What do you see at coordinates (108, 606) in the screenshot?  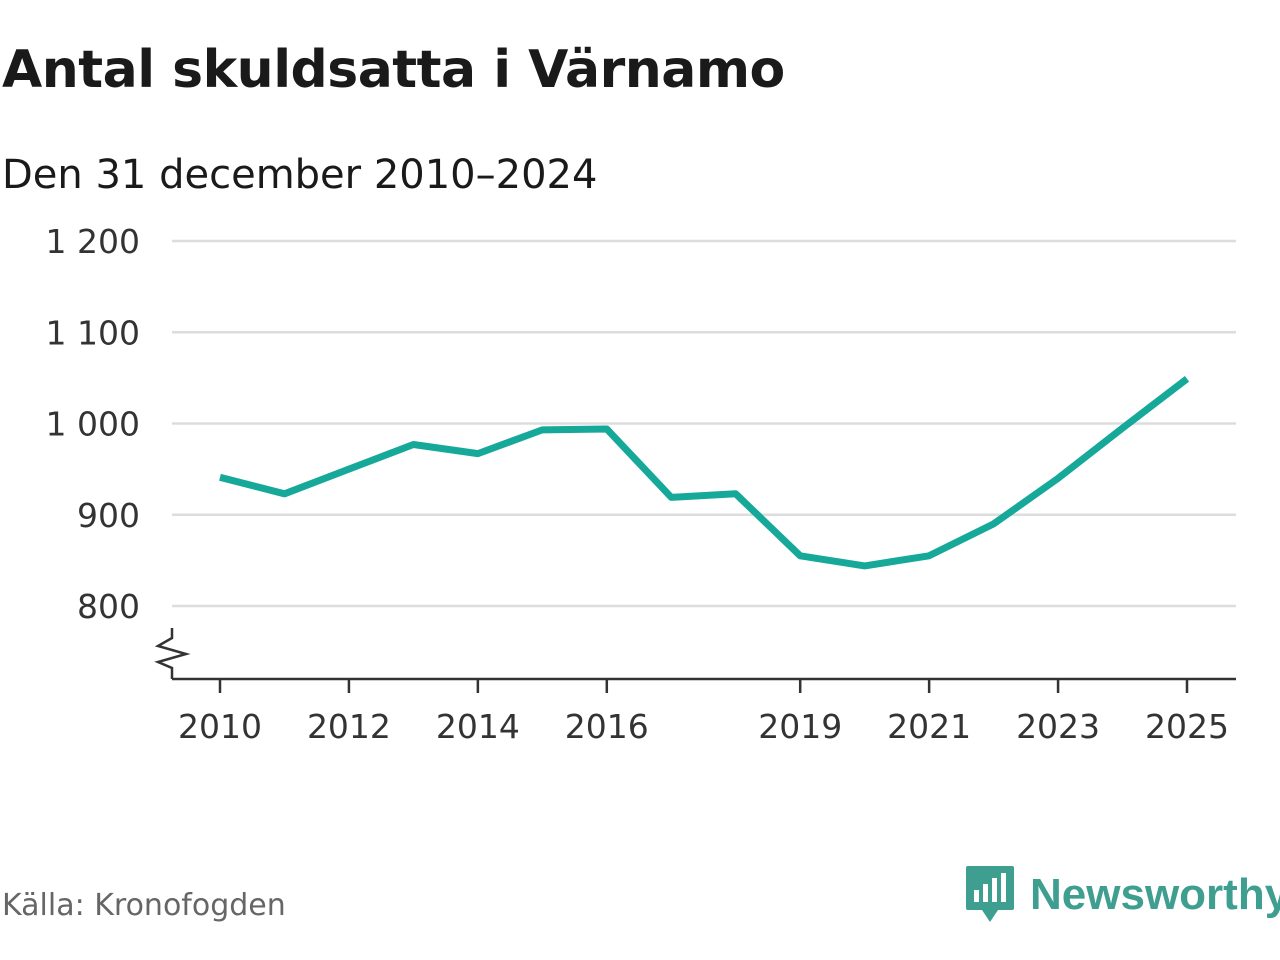 I see `y-tick-label: 800` at bounding box center [108, 606].